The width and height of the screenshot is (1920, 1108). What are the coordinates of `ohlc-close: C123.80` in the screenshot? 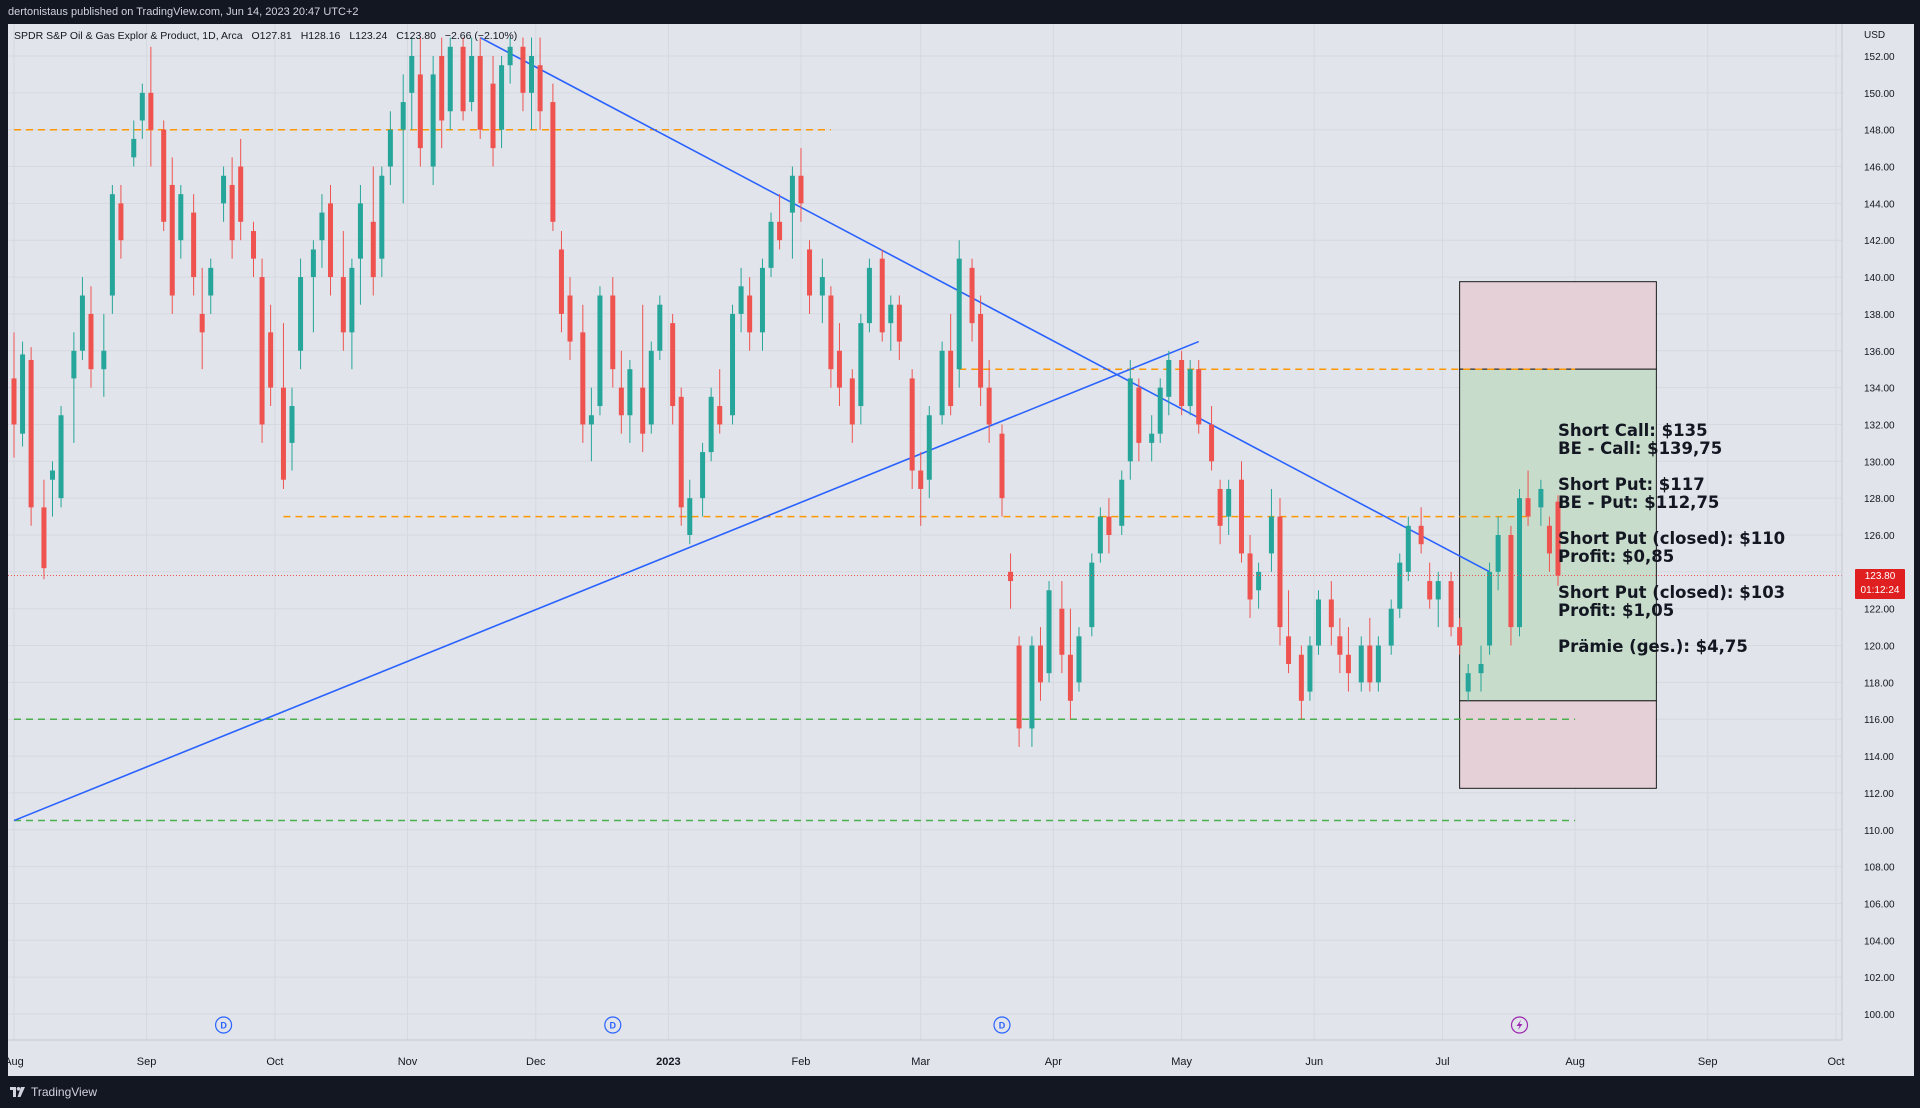 It's located at (416, 36).